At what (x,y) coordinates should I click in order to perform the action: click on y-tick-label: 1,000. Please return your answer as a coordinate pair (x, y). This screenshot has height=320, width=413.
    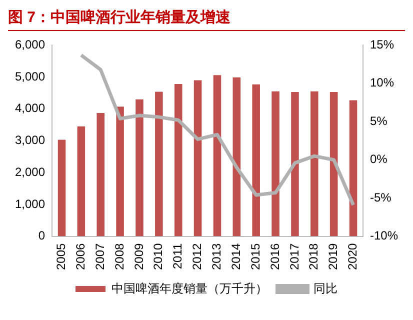
    Looking at the image, I should click on (30, 203).